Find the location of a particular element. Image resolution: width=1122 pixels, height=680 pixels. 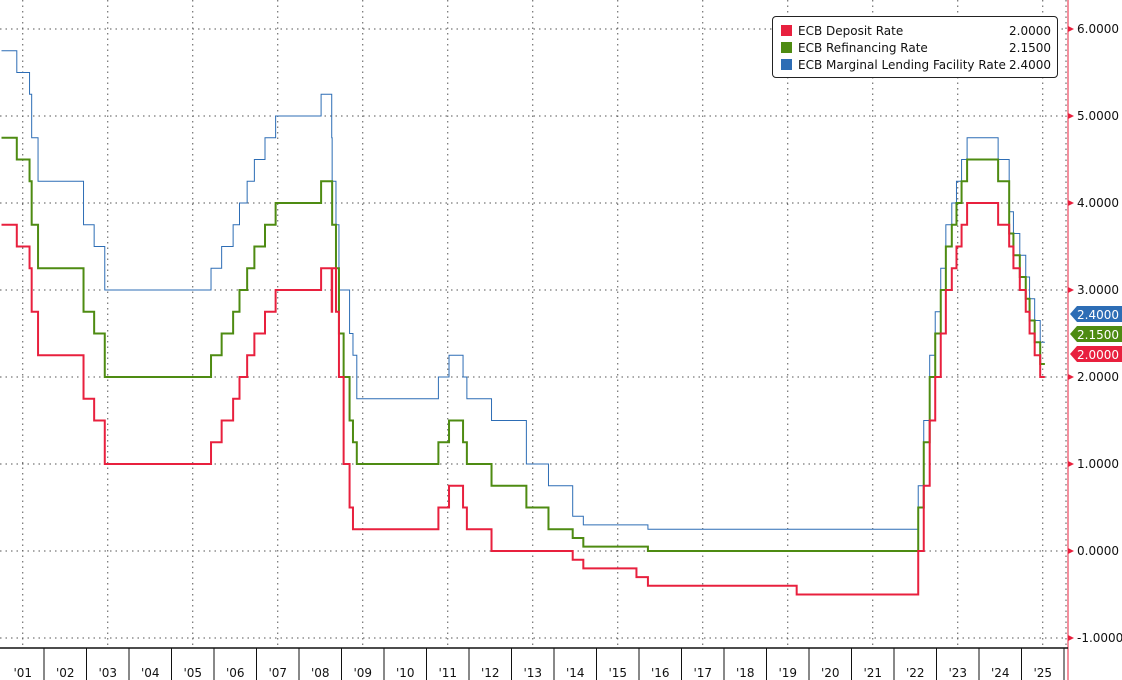

x-tick-label: '15 is located at coordinates (617, 673).